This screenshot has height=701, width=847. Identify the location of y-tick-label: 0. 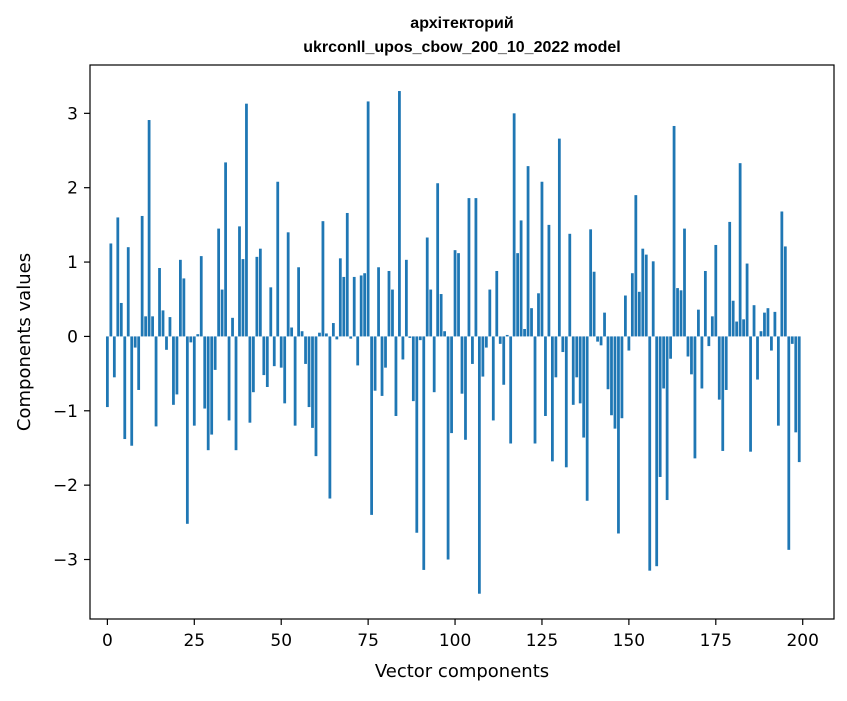
(72, 337).